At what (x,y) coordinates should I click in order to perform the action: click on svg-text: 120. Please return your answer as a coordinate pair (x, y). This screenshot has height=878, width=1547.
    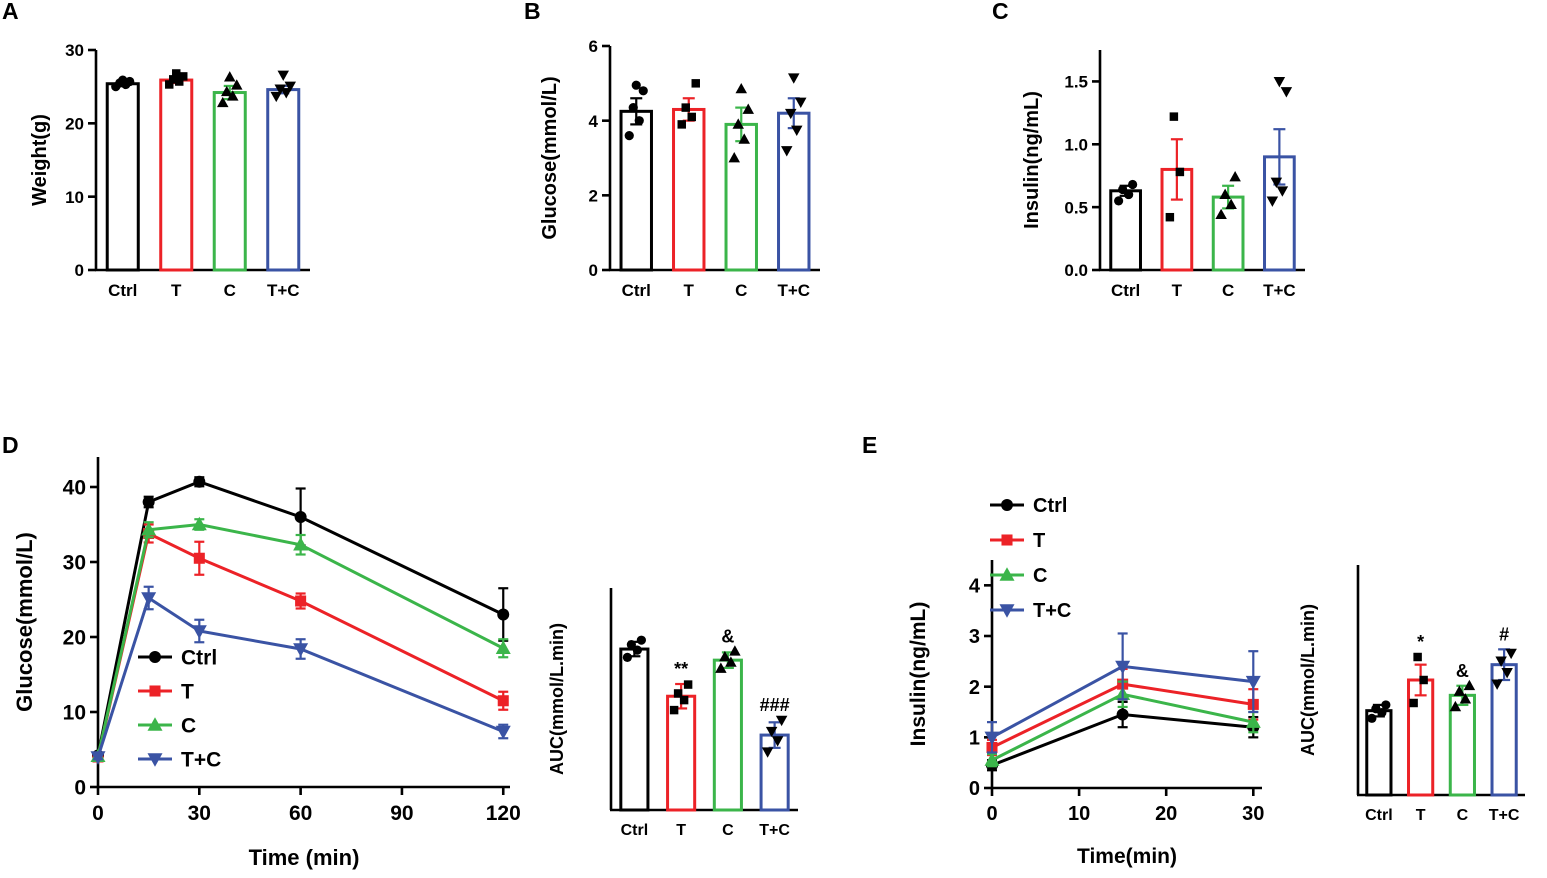
    Looking at the image, I should click on (503, 813).